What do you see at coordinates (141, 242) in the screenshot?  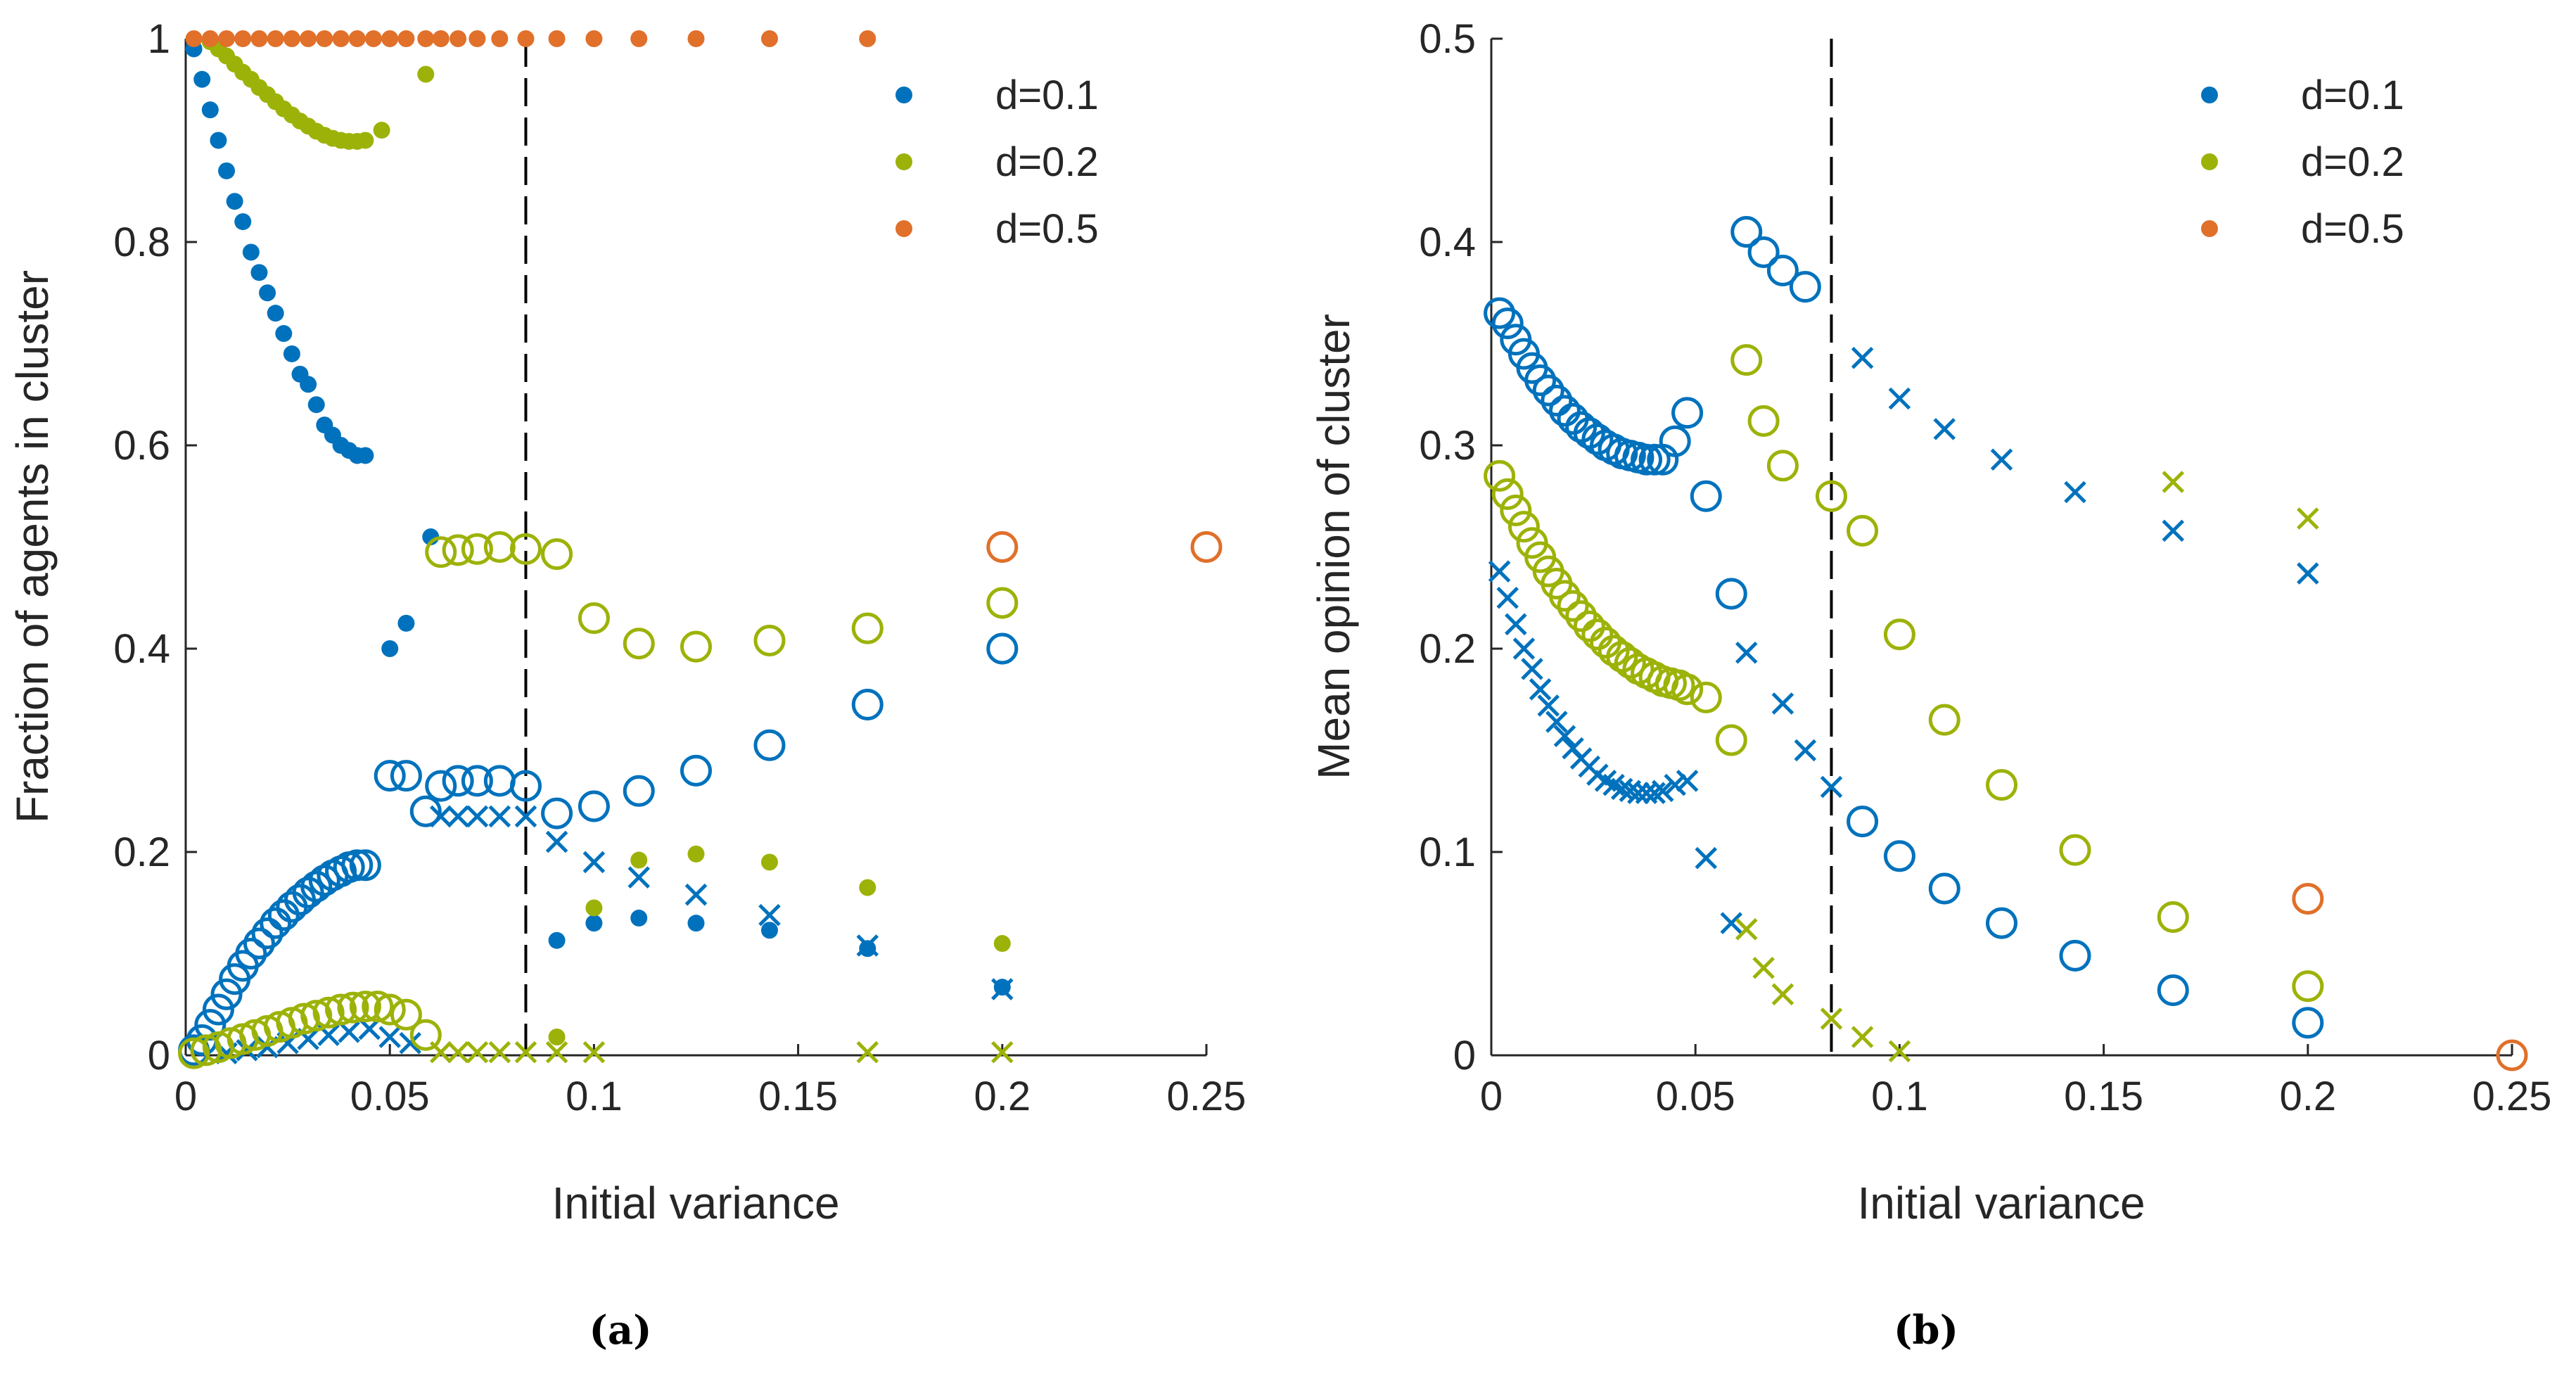 I see `y-tick-label: 0.8` at bounding box center [141, 242].